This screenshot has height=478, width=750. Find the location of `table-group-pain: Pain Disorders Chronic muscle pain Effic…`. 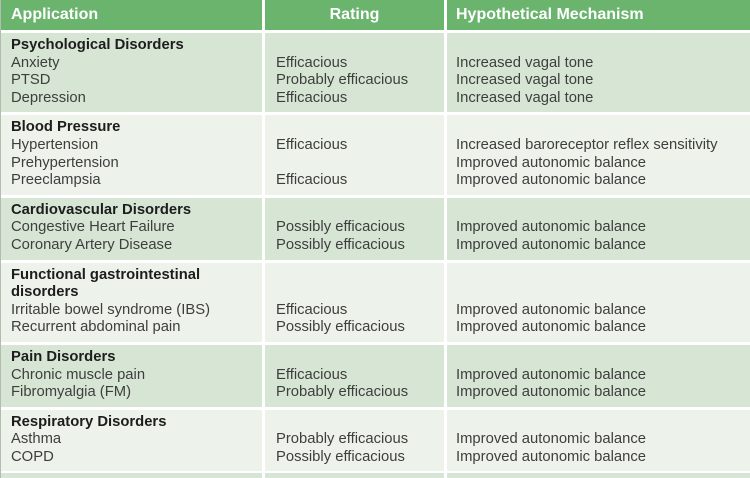

table-group-pain: Pain Disorders Chronic muscle pain Effic… is located at coordinates (375, 375).